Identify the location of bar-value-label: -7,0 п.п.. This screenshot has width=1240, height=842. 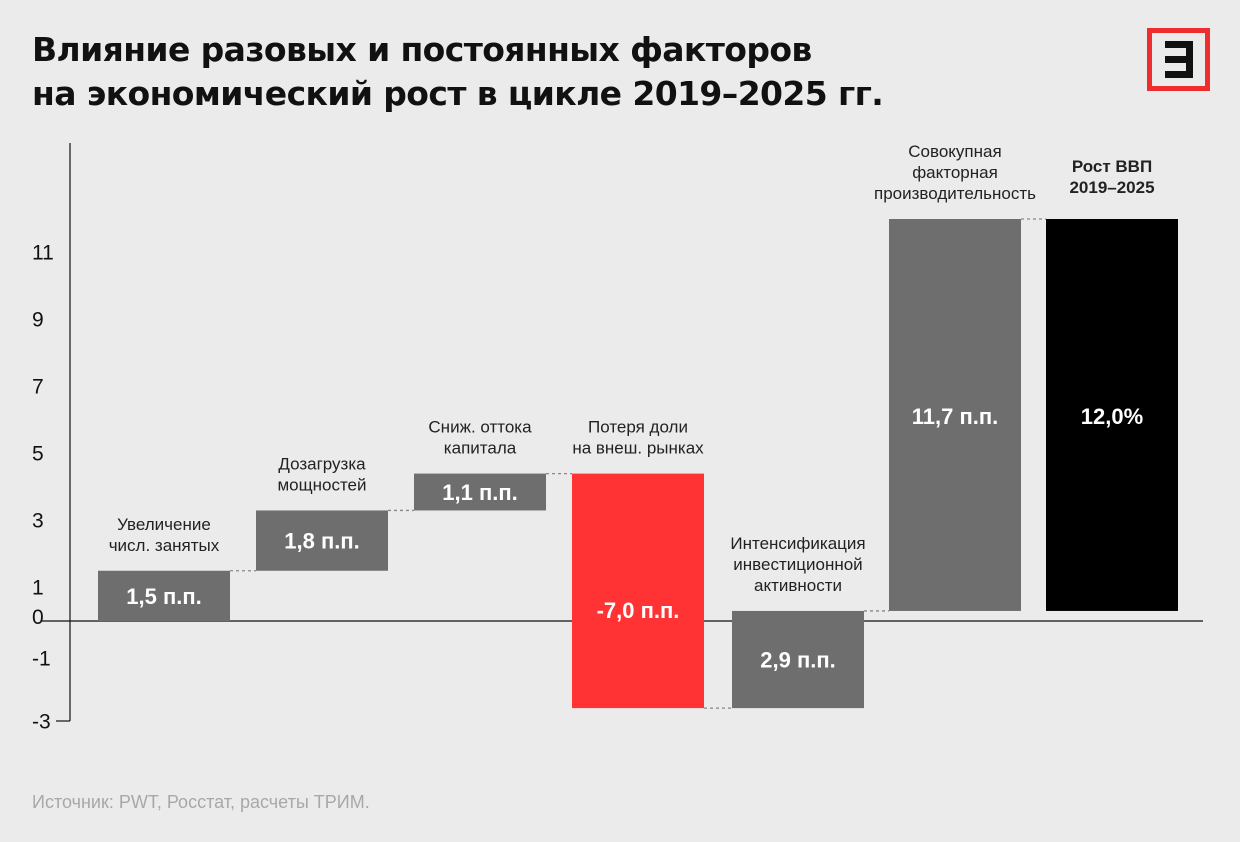
(638, 610).